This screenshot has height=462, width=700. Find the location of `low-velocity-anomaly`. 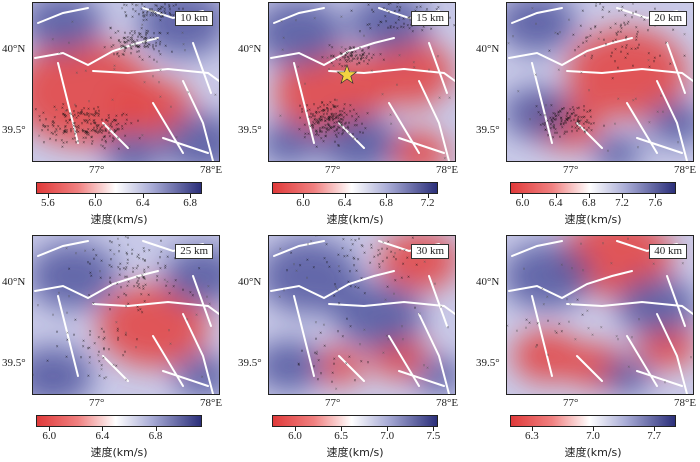

low-velocity-anomaly is located at coordinates (627, 73).